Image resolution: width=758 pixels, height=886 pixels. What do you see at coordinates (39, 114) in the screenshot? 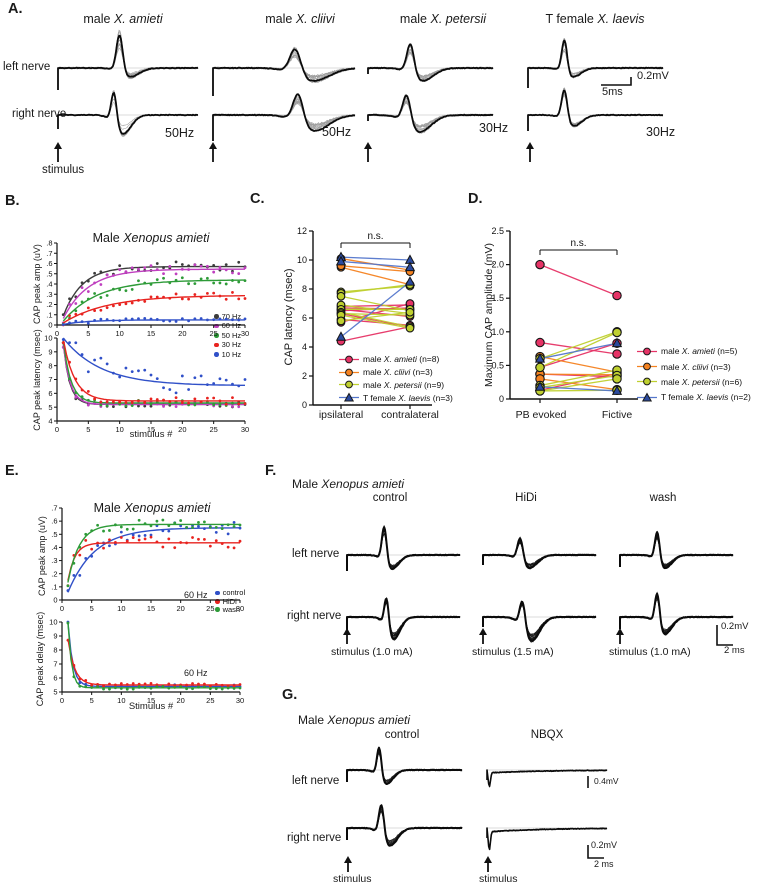
I see `panel-a-row-label-right: right nerve` at bounding box center [39, 114].